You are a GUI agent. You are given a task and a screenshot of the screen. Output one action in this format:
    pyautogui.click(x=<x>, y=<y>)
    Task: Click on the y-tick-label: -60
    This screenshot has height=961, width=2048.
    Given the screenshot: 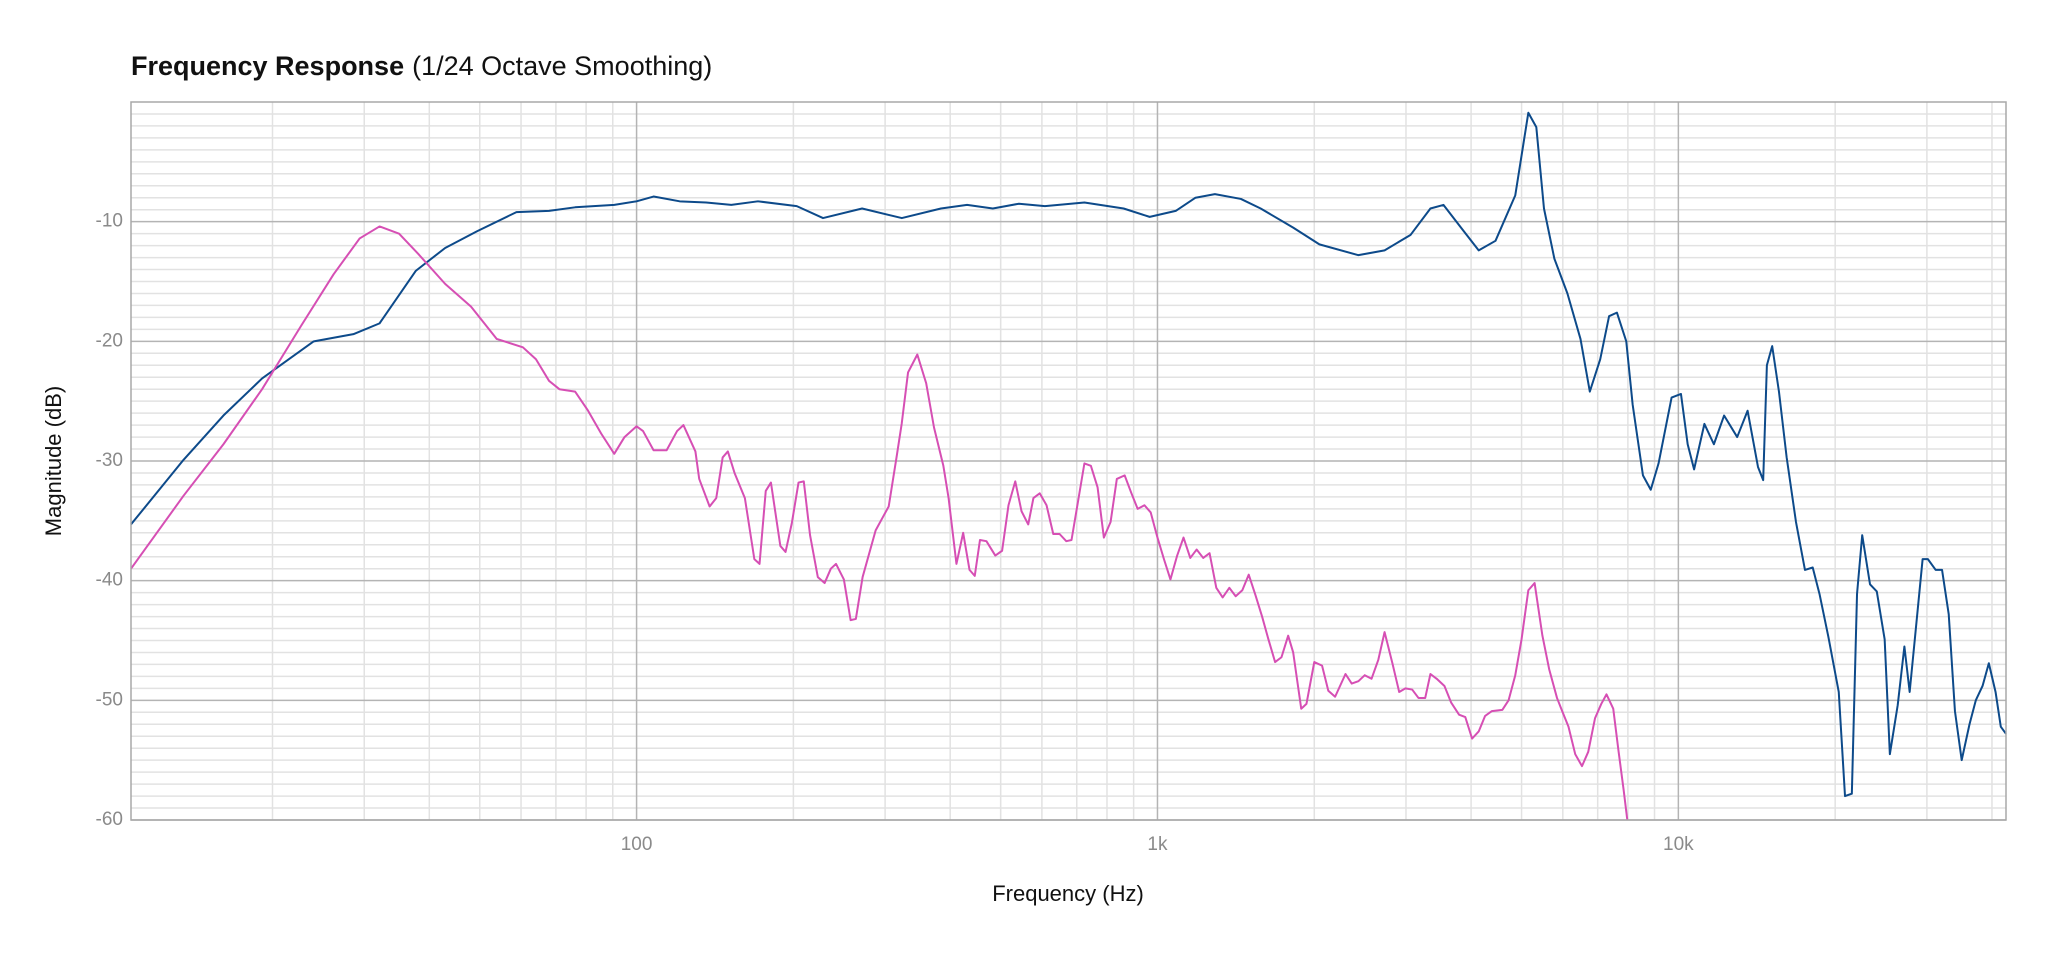 What is the action you would take?
    pyautogui.click(x=109, y=819)
    